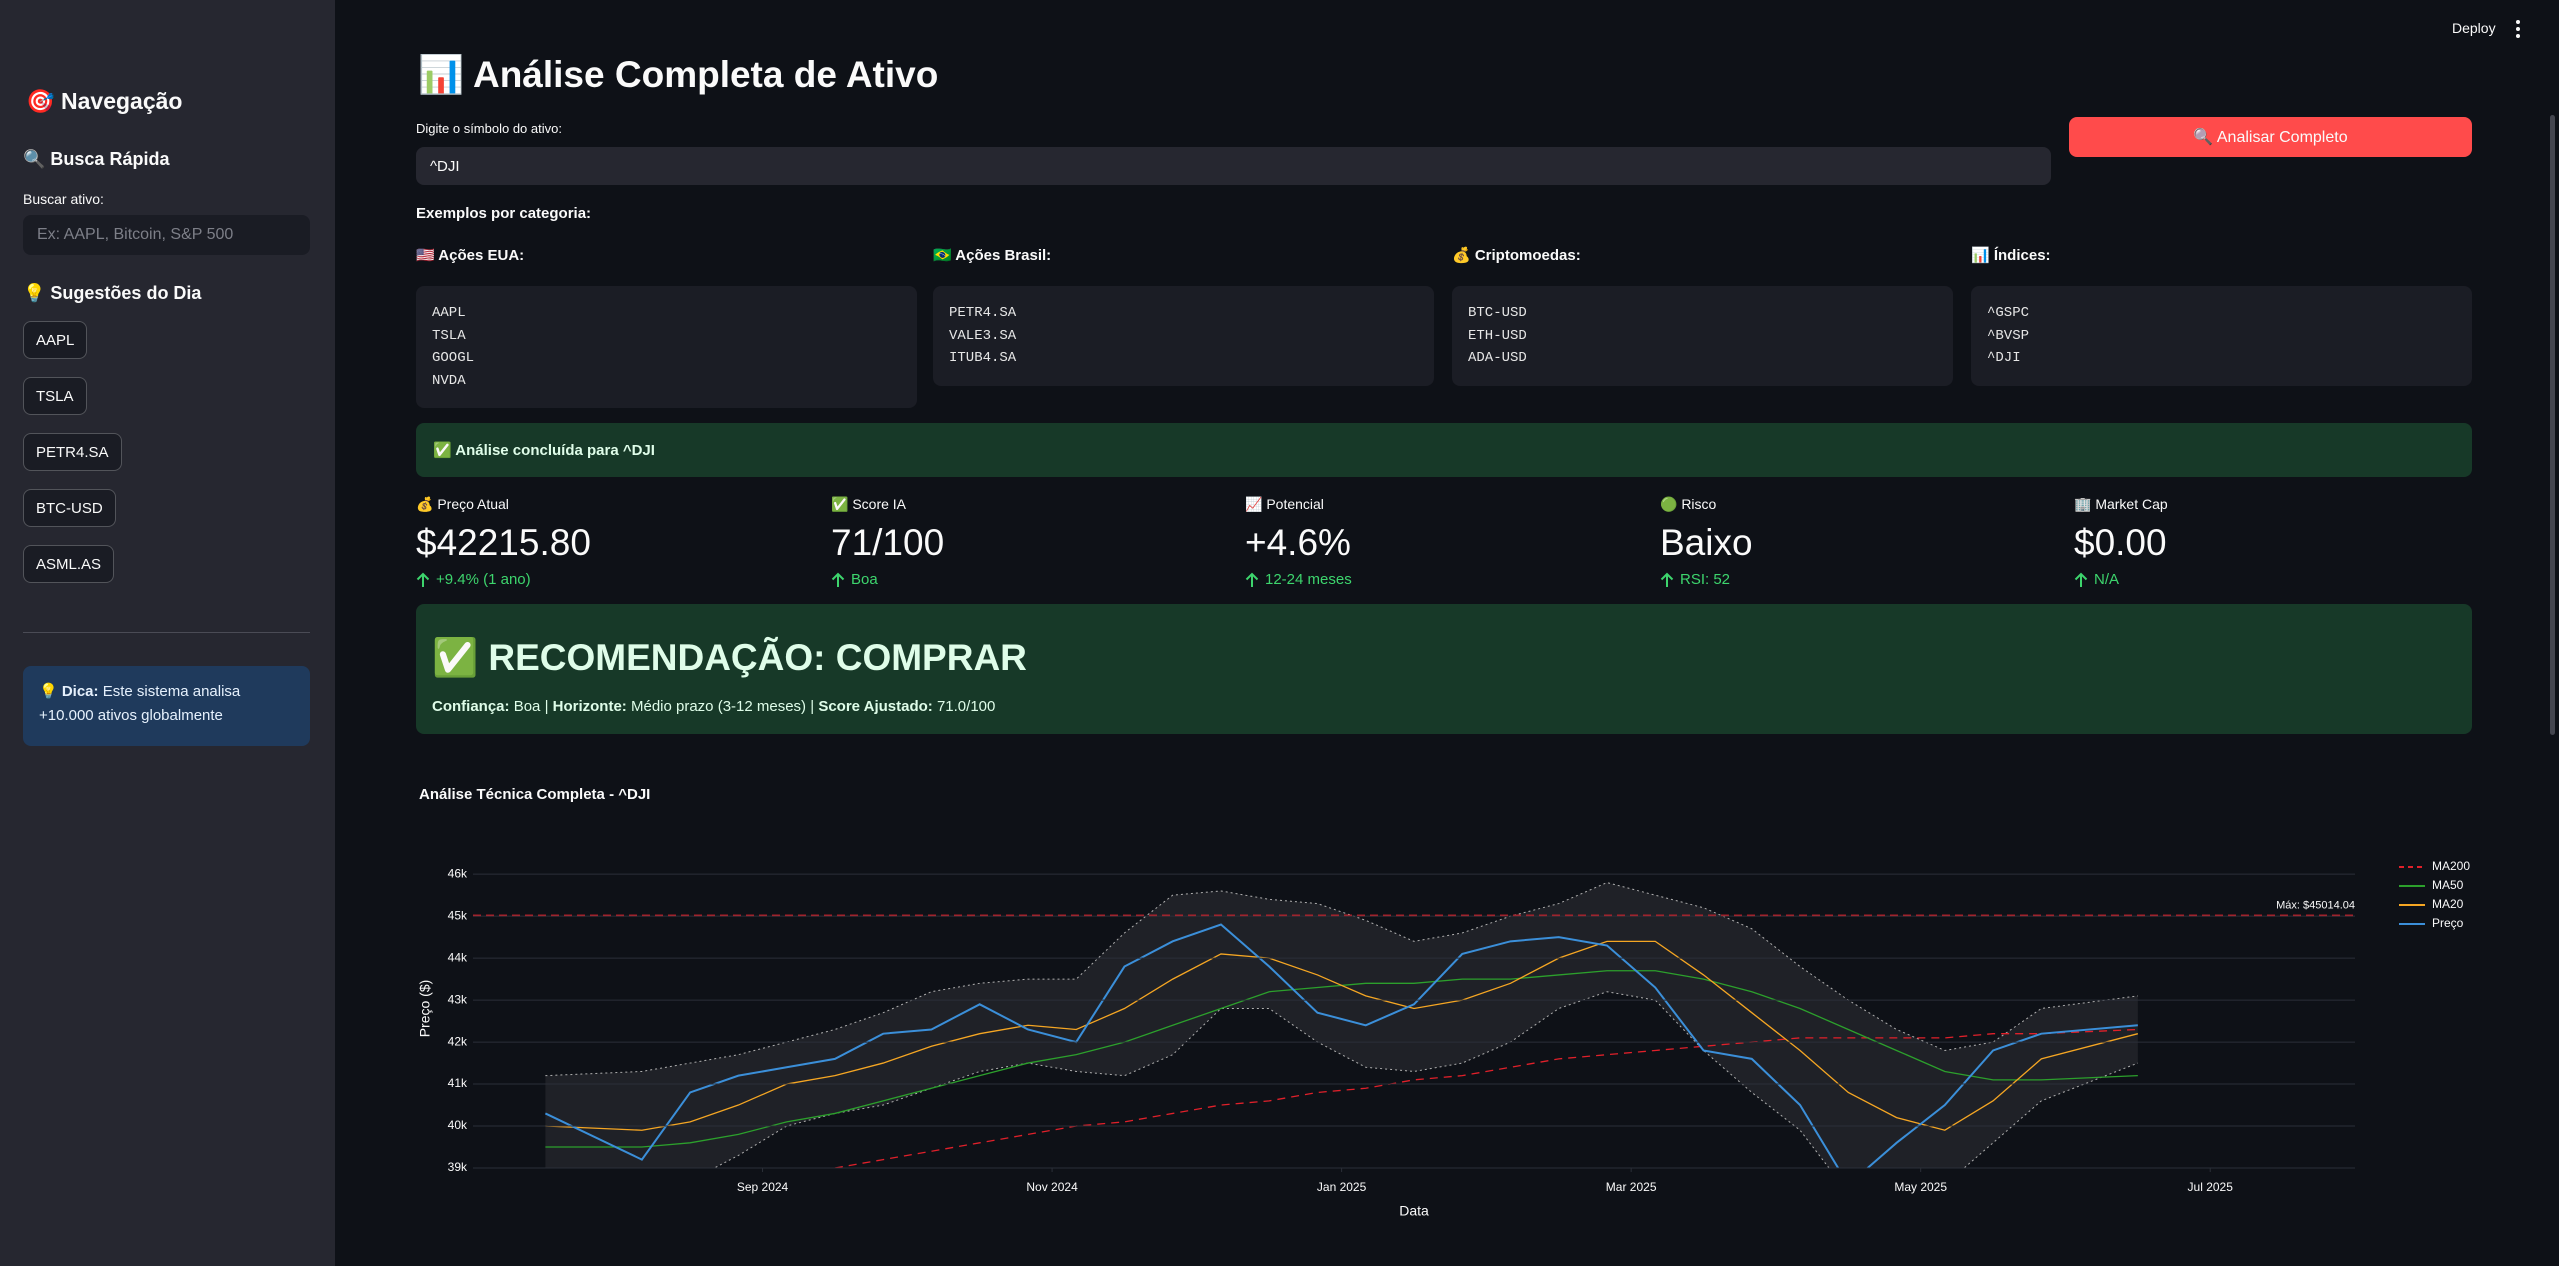 The height and width of the screenshot is (1266, 2559). I want to click on scrollbar, so click(2552, 425).